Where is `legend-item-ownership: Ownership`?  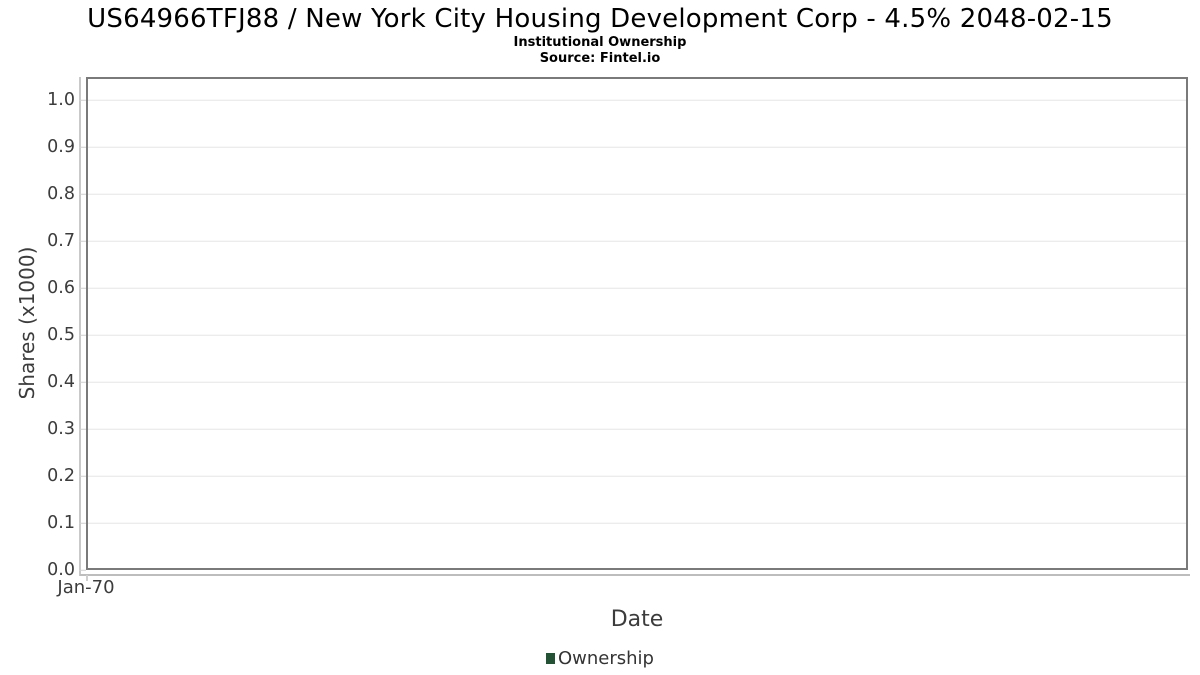 legend-item-ownership: Ownership is located at coordinates (600, 658).